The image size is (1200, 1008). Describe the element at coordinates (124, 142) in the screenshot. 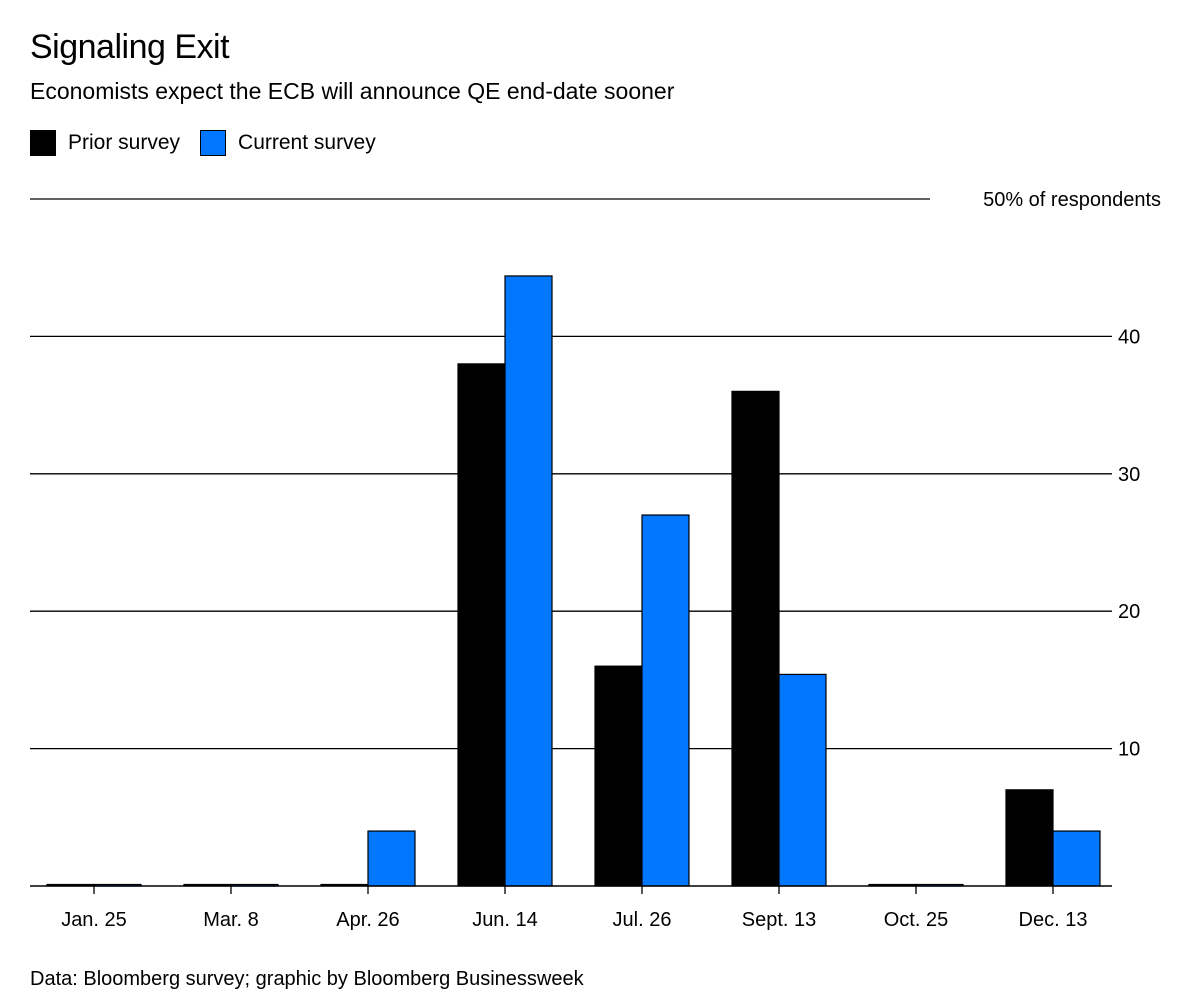

I see `legend-label-prior: Prior survey` at that location.